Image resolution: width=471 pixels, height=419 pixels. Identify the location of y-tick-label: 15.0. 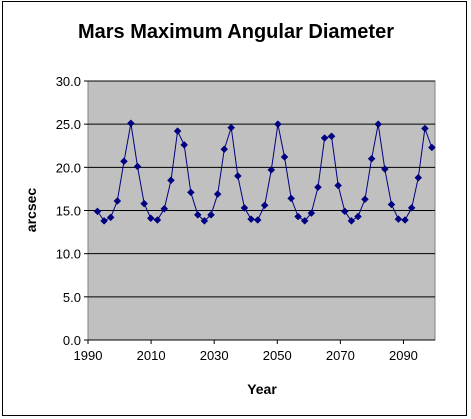
(68, 211).